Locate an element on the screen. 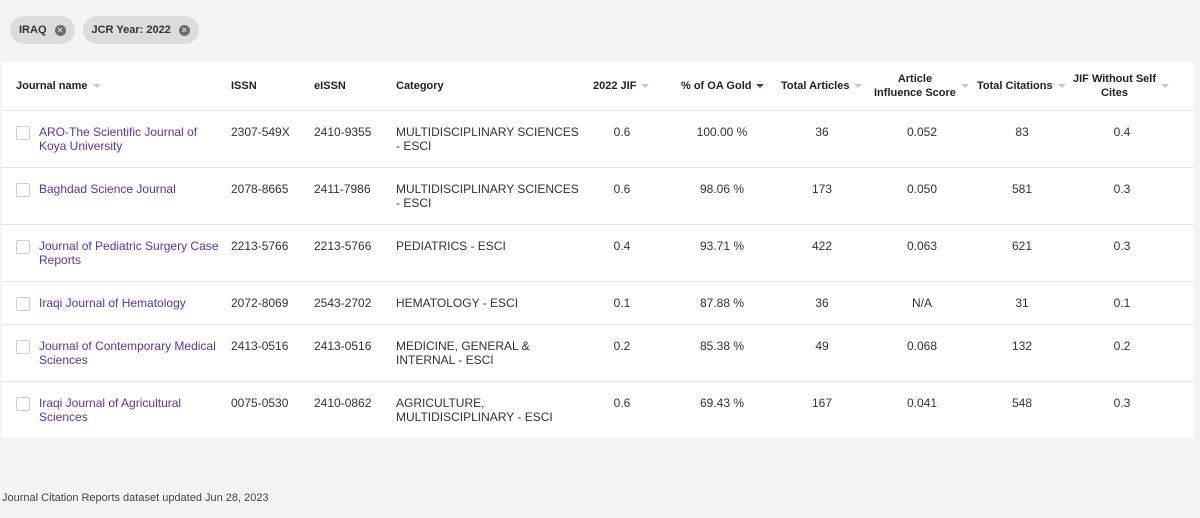  oa-gold-value: 85.38 % is located at coordinates (722, 346).